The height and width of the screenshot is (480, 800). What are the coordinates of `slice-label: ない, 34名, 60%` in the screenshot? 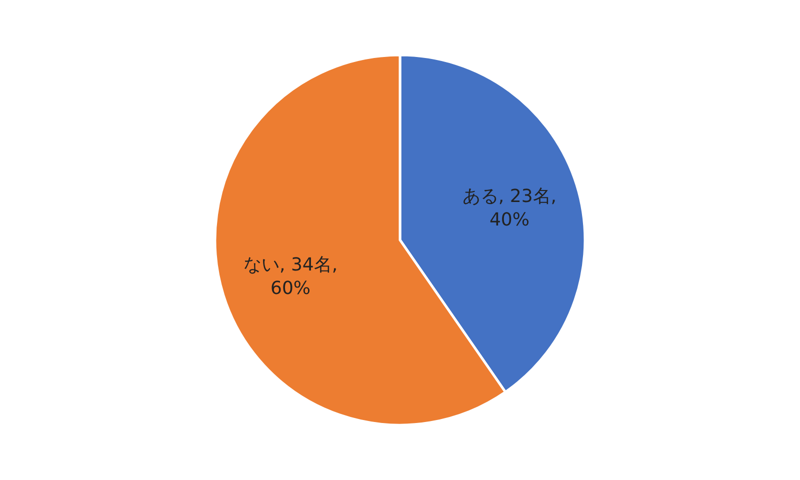 It's located at (290, 277).